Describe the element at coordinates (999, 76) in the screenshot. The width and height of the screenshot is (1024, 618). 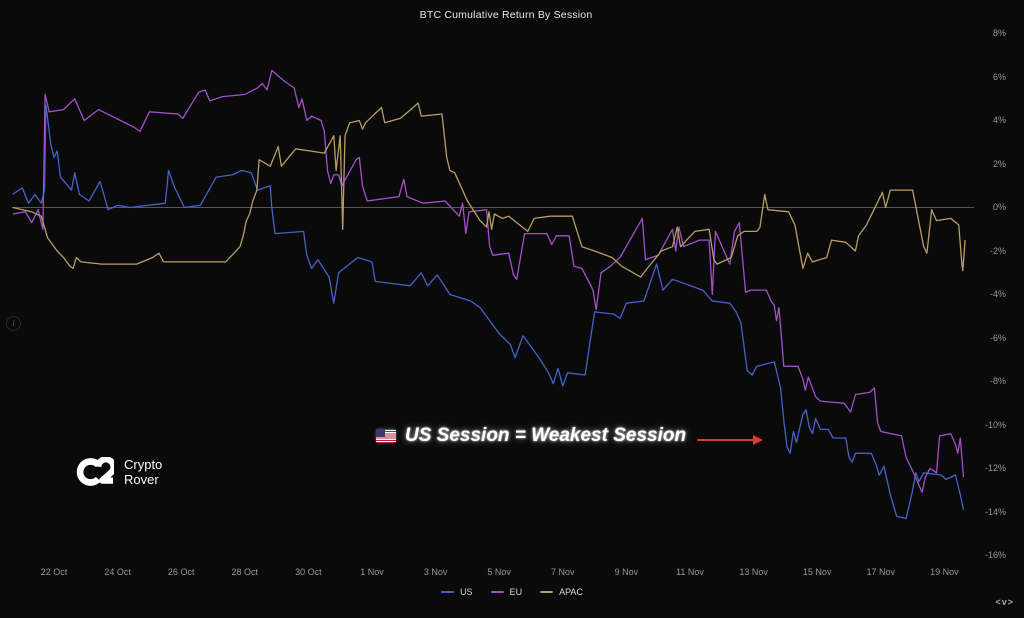
I see `y-tick-label: 6%` at that location.